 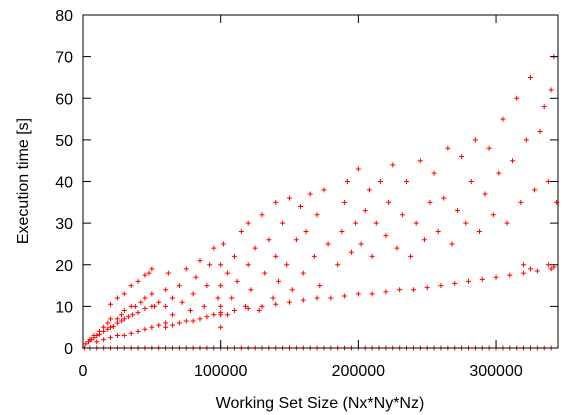 I want to click on y-tick-label: 20, so click(x=64, y=266).